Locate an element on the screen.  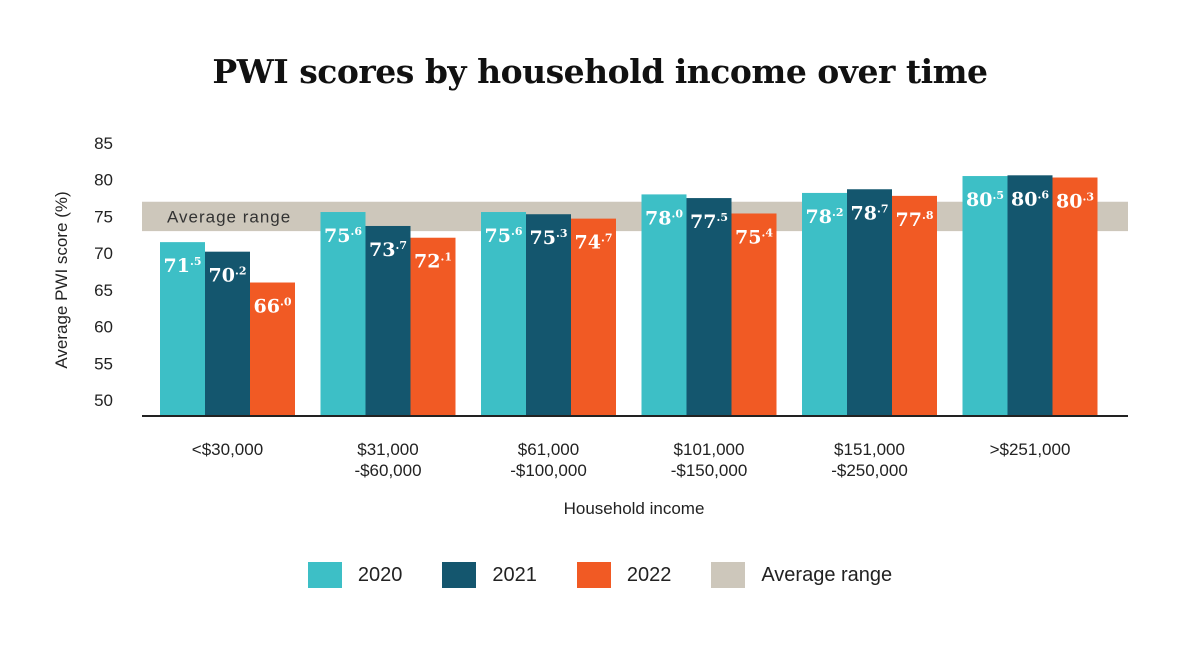
x-category-label: -$60,000 is located at coordinates (387, 470).